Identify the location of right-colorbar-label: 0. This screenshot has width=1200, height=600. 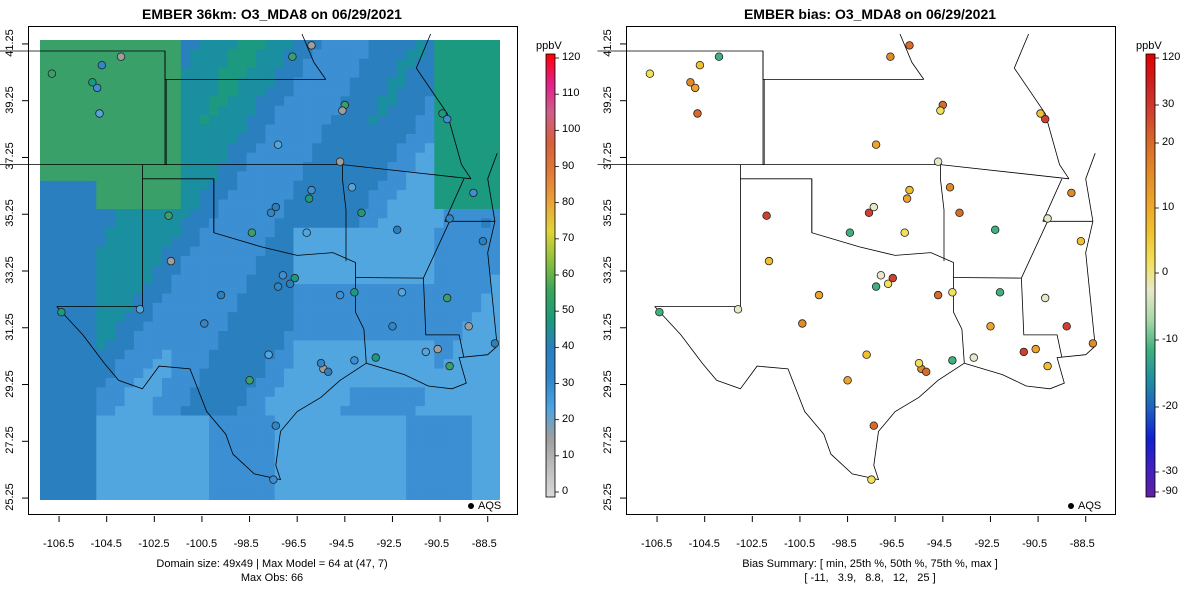
(1165, 272).